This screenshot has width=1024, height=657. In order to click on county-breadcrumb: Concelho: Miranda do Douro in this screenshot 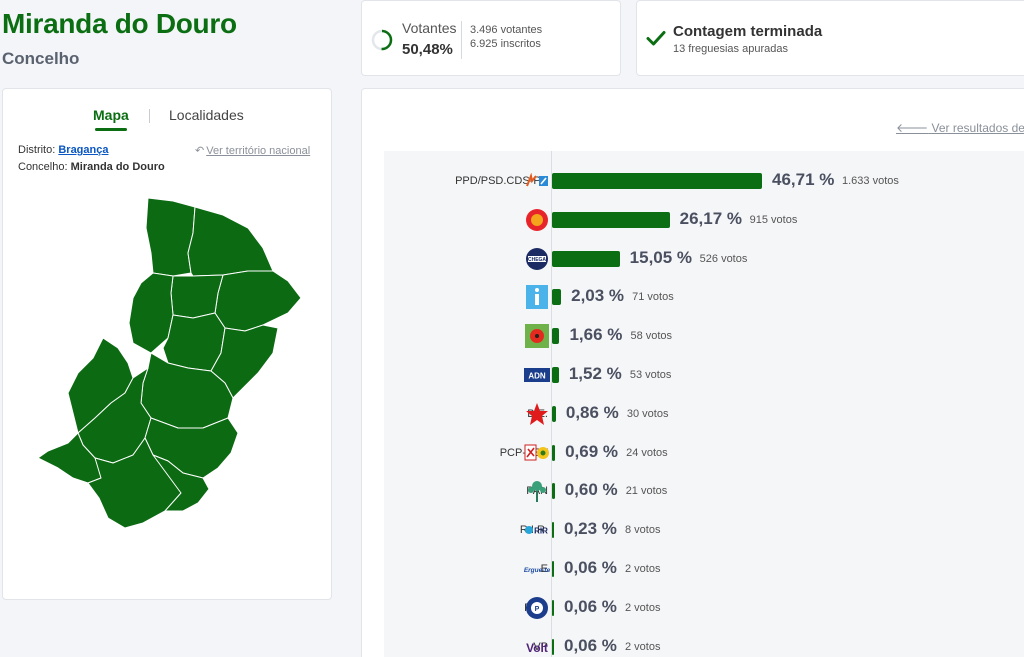, I will do `click(91, 167)`.